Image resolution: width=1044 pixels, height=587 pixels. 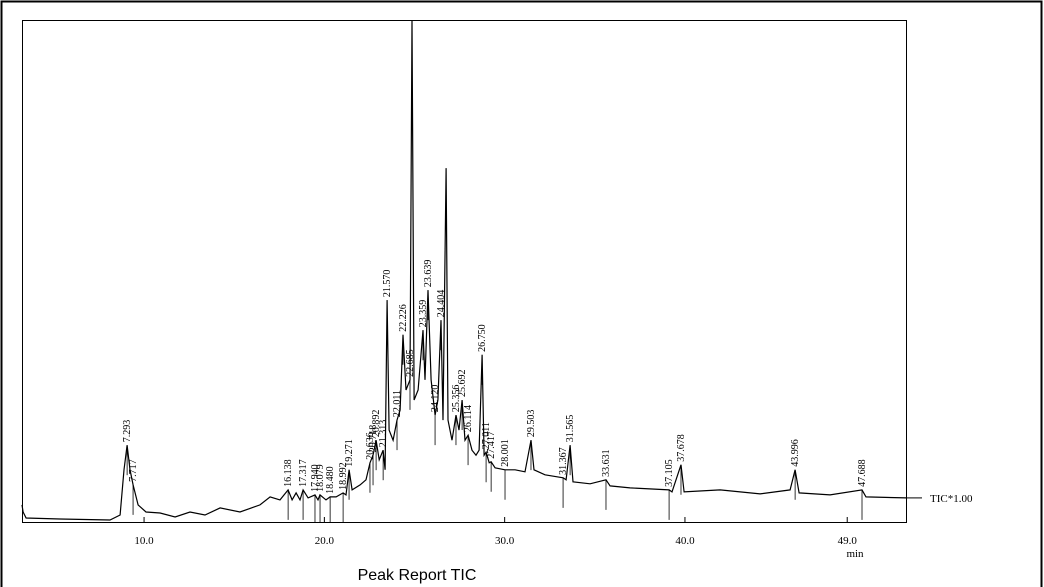 What do you see at coordinates (417, 575) in the screenshot?
I see `caption: Peak Report TIC` at bounding box center [417, 575].